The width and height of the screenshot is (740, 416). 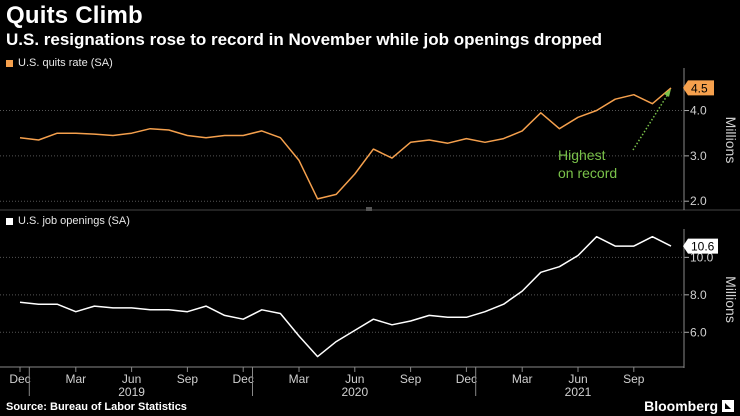 I want to click on annotation-text-1: on record, so click(x=587, y=173).